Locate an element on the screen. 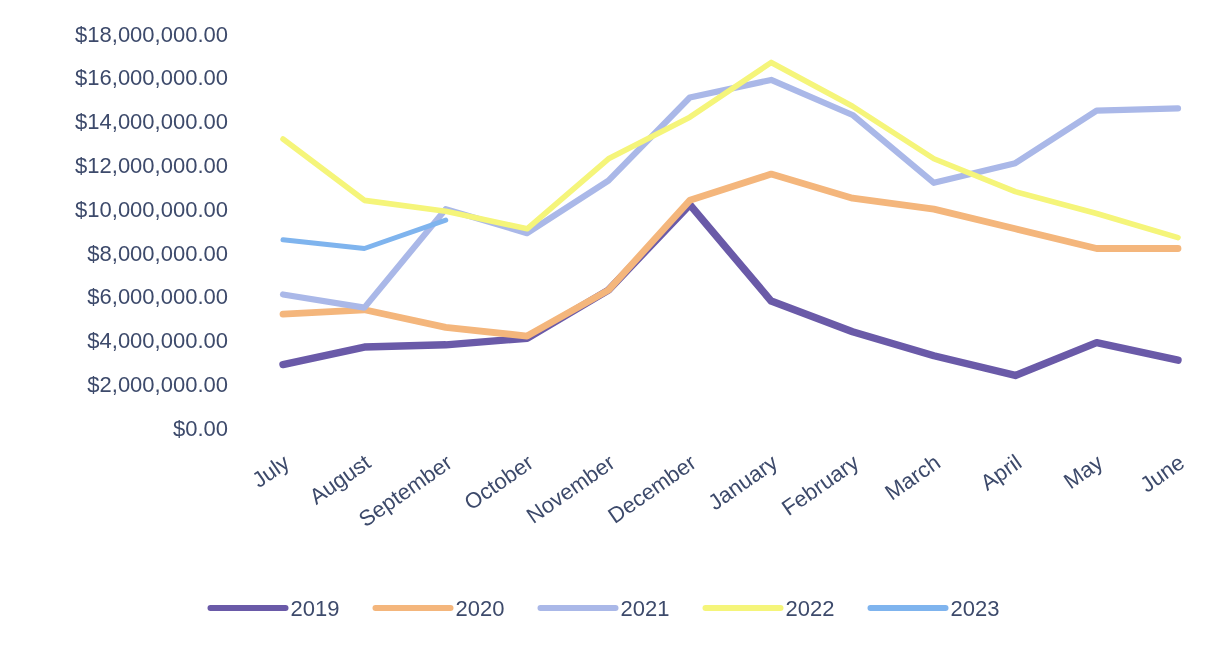 The height and width of the screenshot is (650, 1209). y-tick-label: $14,000,000.00 is located at coordinates (151, 122).